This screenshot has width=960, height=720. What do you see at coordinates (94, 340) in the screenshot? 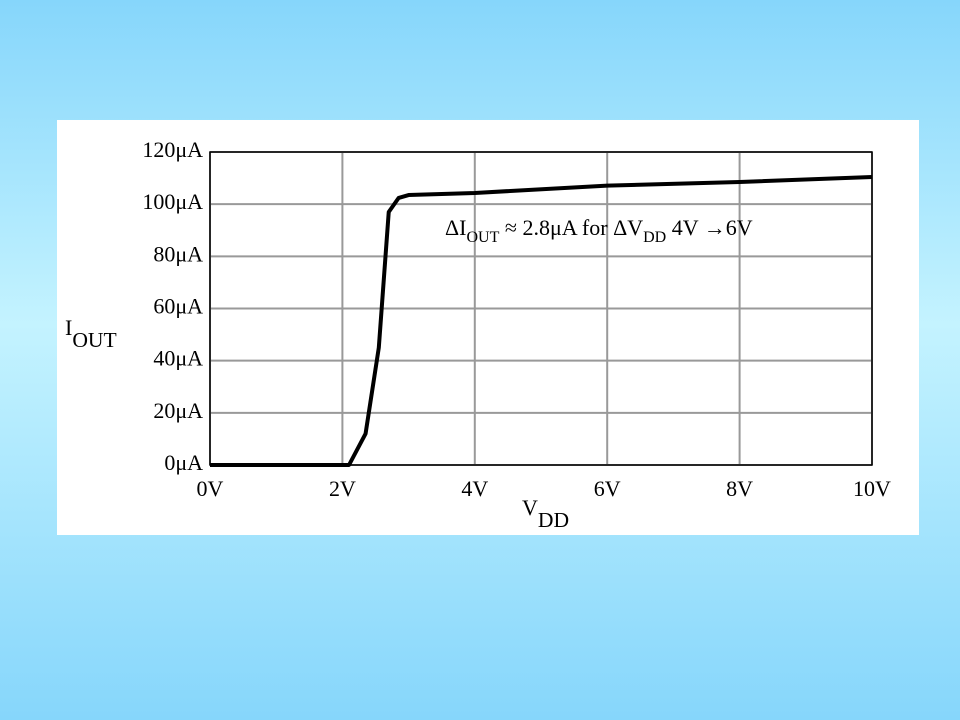
I see `y-axis-label-sub: OUT` at bounding box center [94, 340].